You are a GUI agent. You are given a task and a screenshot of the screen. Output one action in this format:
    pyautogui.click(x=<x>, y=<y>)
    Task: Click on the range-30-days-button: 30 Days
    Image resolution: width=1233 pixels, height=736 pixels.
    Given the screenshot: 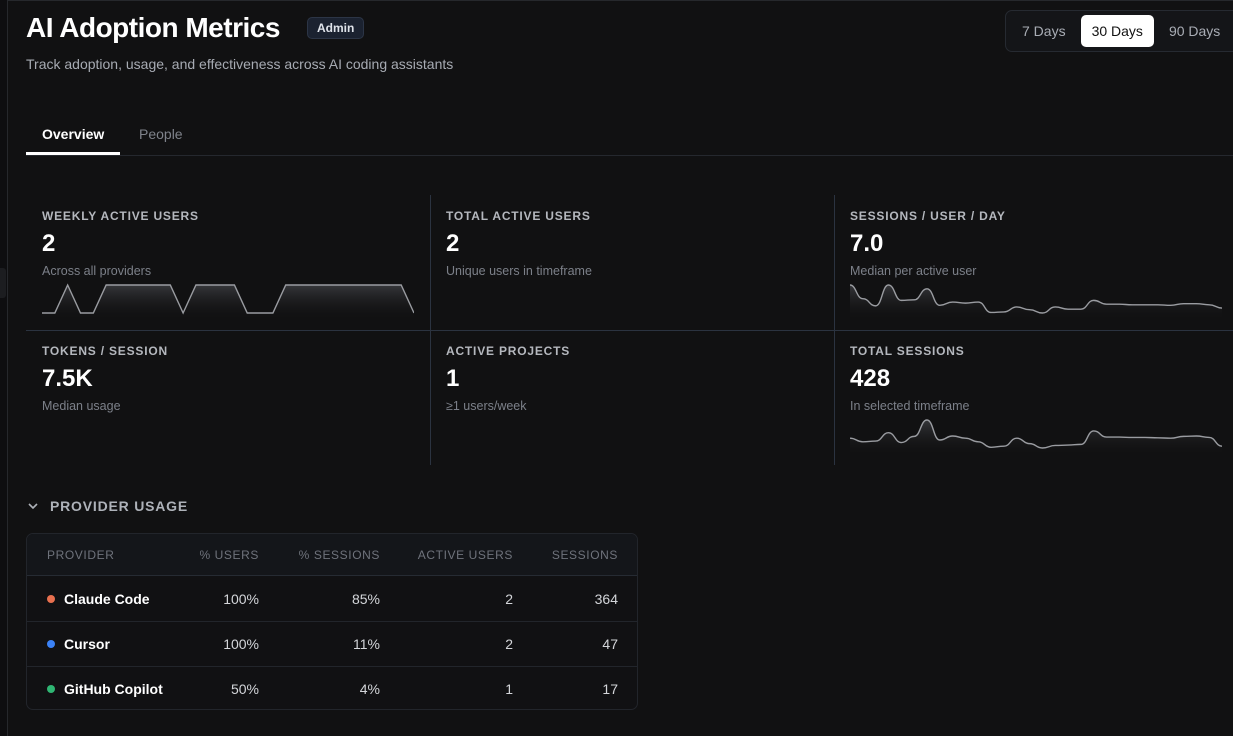 What is the action you would take?
    pyautogui.click(x=1117, y=31)
    